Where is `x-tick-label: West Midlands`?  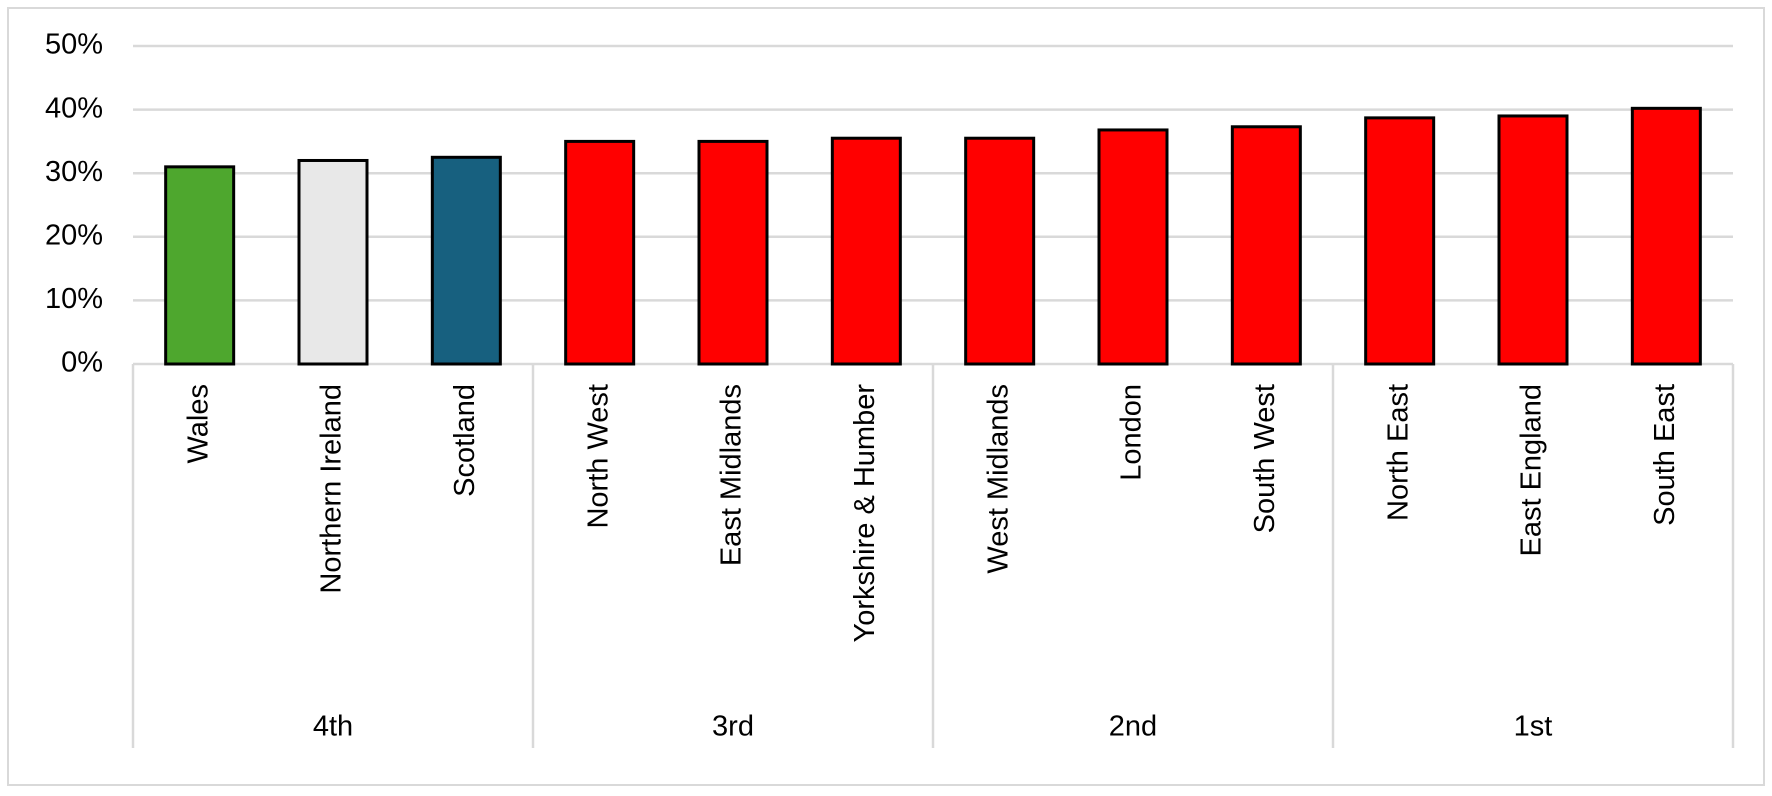 x-tick-label: West Midlands is located at coordinates (998, 479).